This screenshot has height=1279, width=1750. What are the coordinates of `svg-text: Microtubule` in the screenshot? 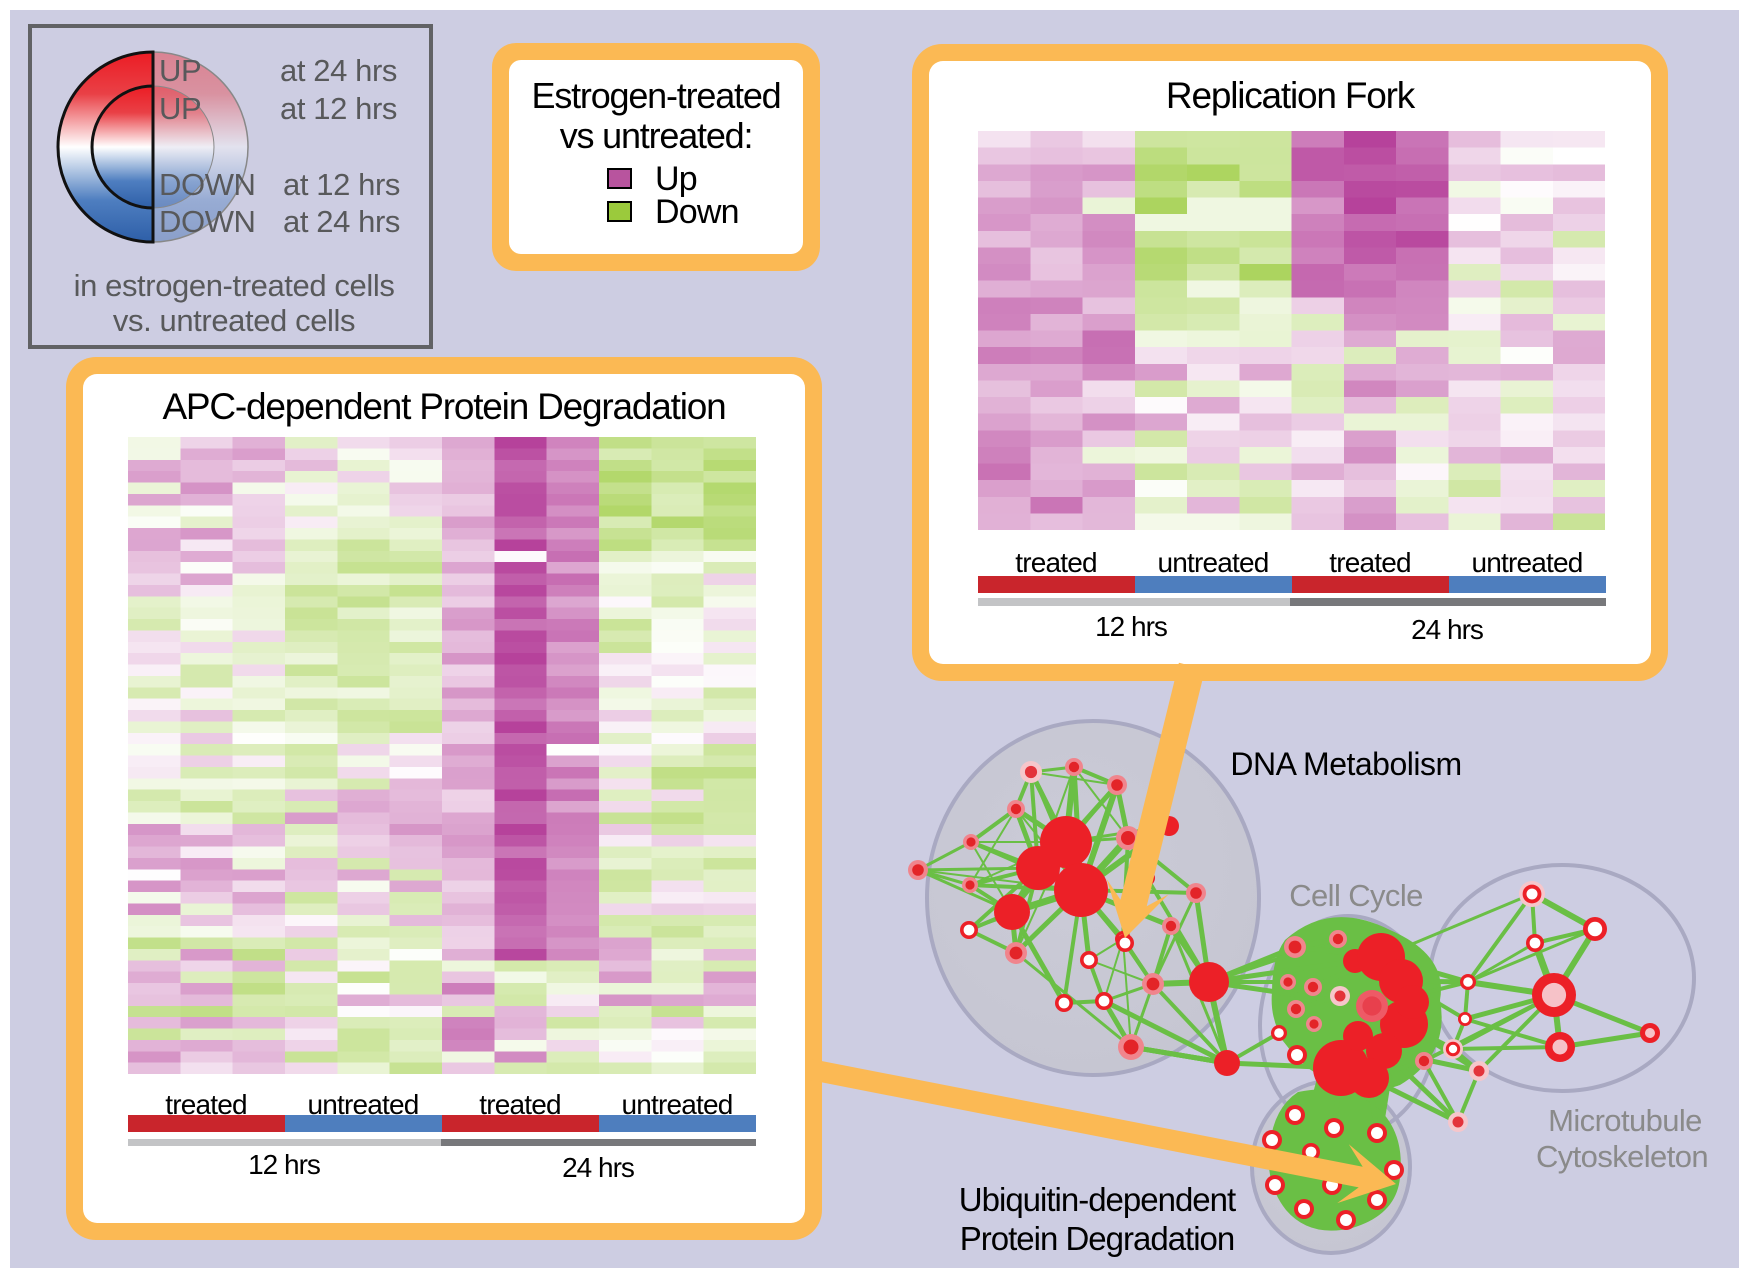 It's located at (1625, 1120).